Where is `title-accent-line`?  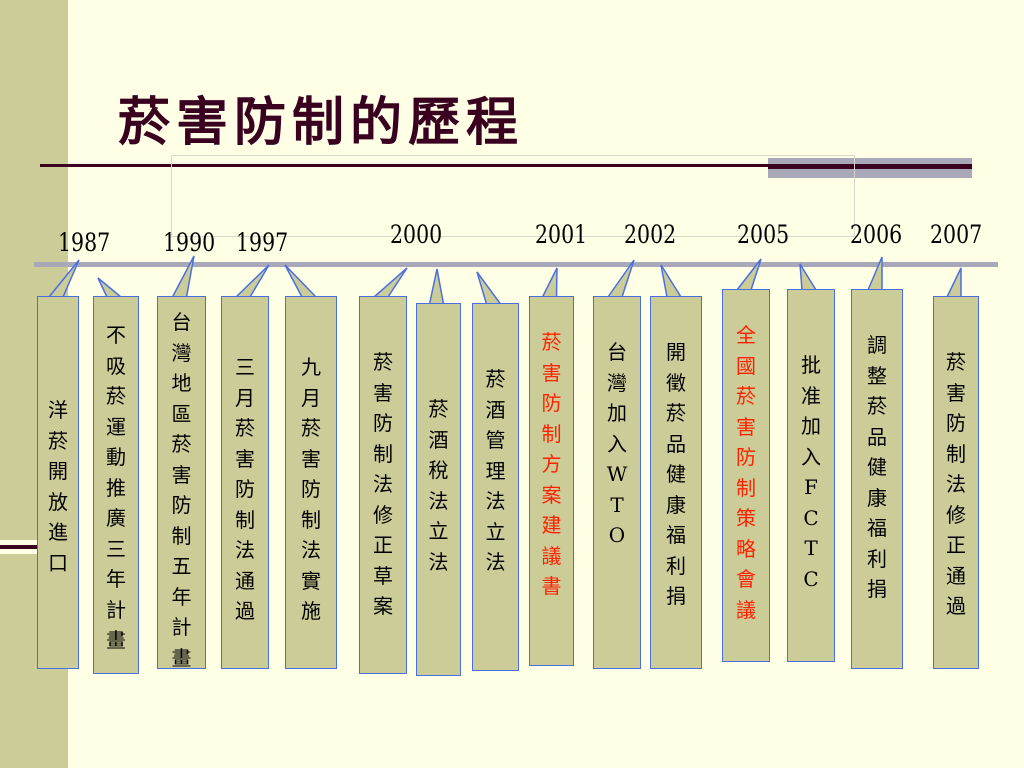 title-accent-line is located at coordinates (870, 167).